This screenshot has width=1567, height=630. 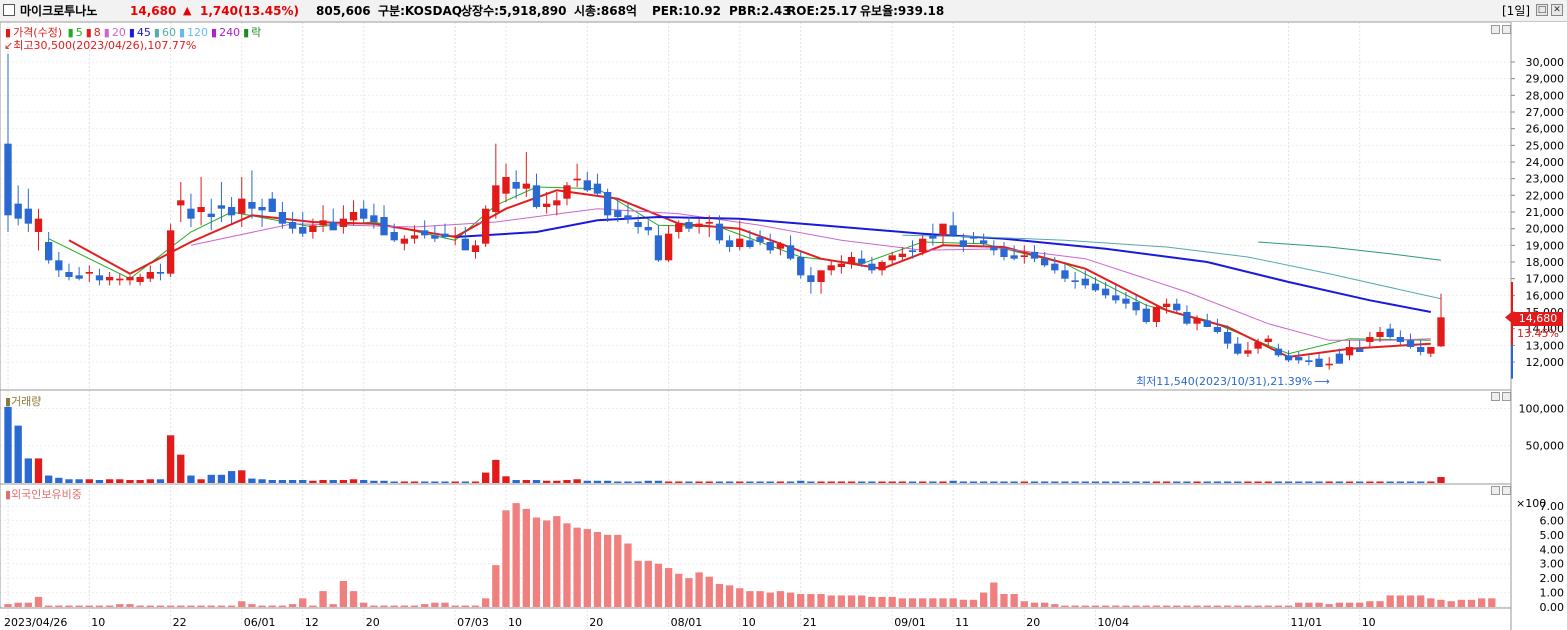 What do you see at coordinates (910, 622) in the screenshot?
I see `x-tick-label: 09/01` at bounding box center [910, 622].